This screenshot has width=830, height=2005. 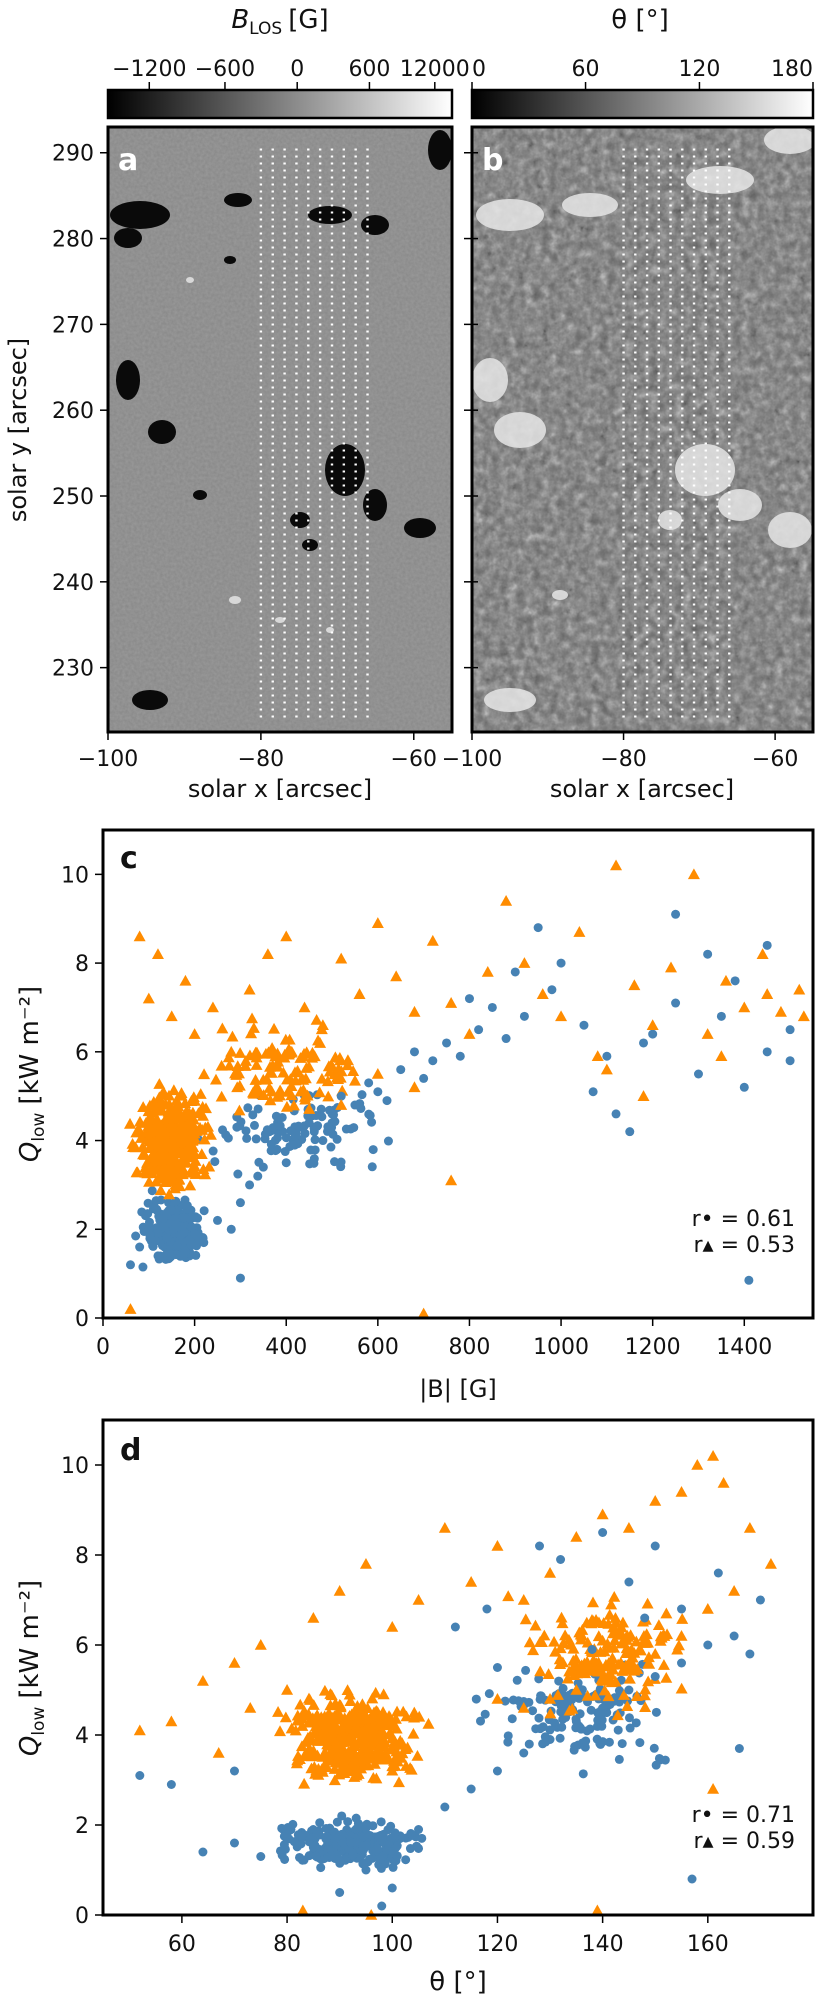 I want to click on panel-c-ytick-label: 4, so click(x=82, y=1142).